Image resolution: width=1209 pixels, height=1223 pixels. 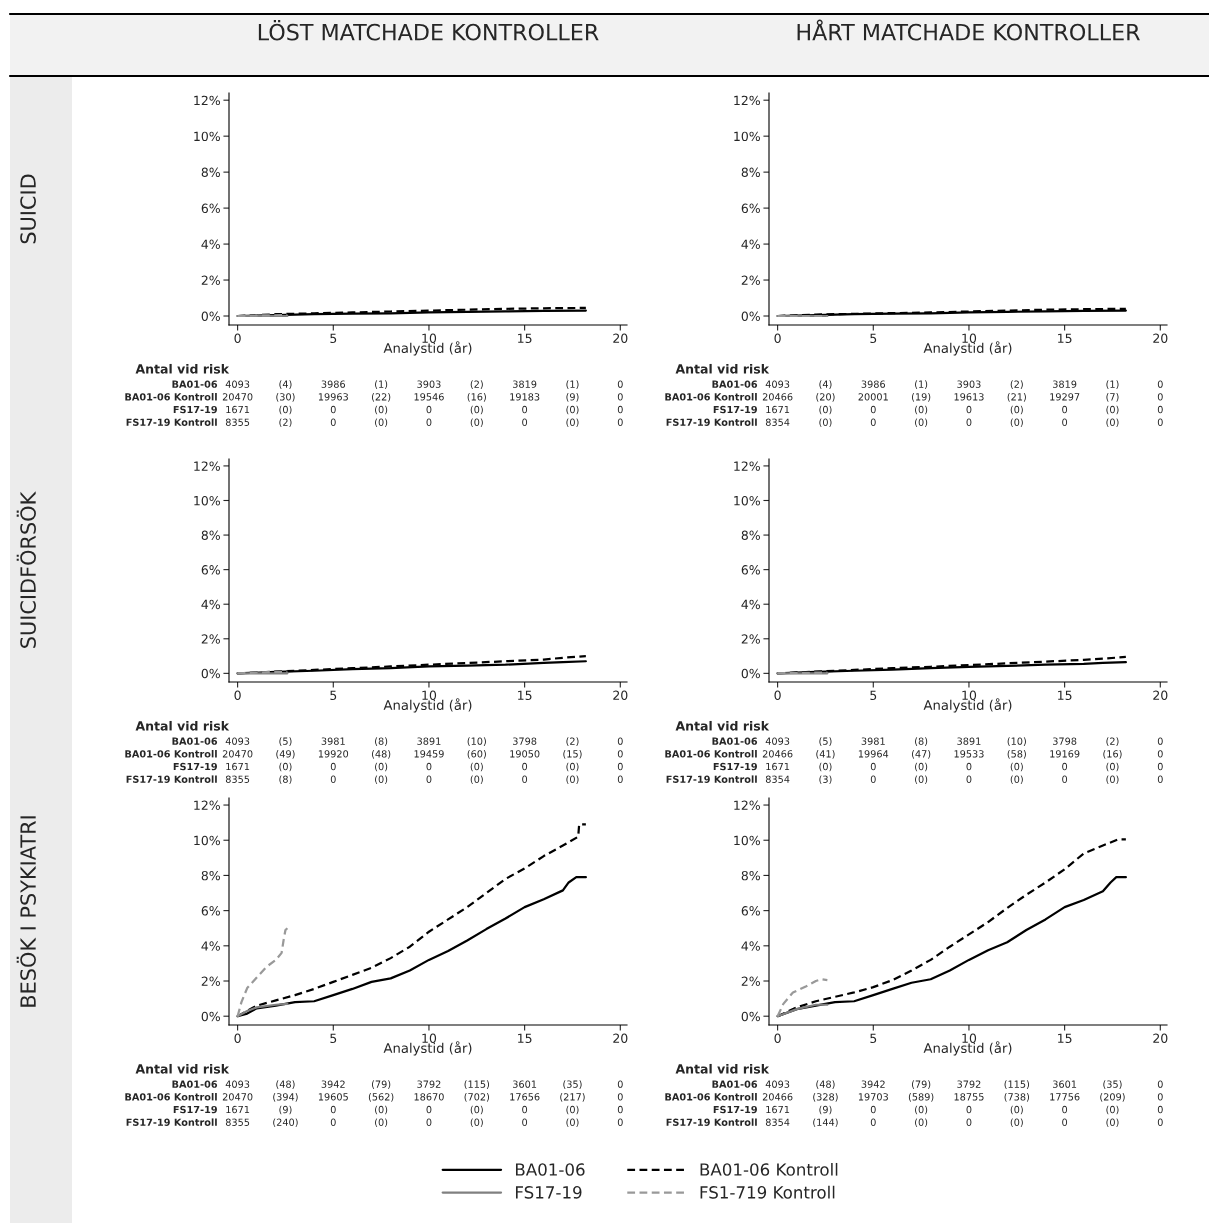 I want to click on text: 19169, so click(x=1065, y=754).